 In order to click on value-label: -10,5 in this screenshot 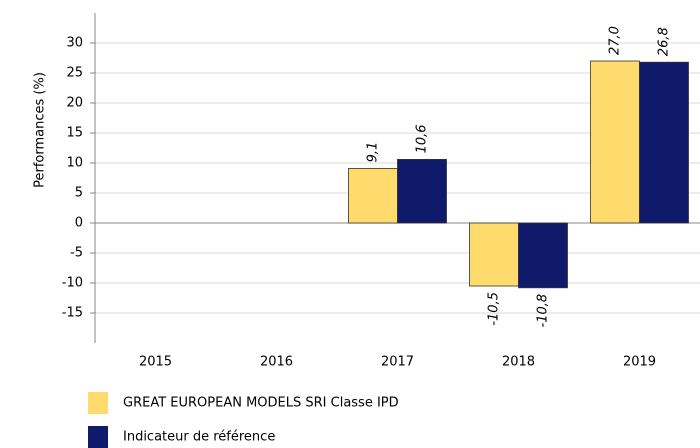, I will do `click(493, 309)`.